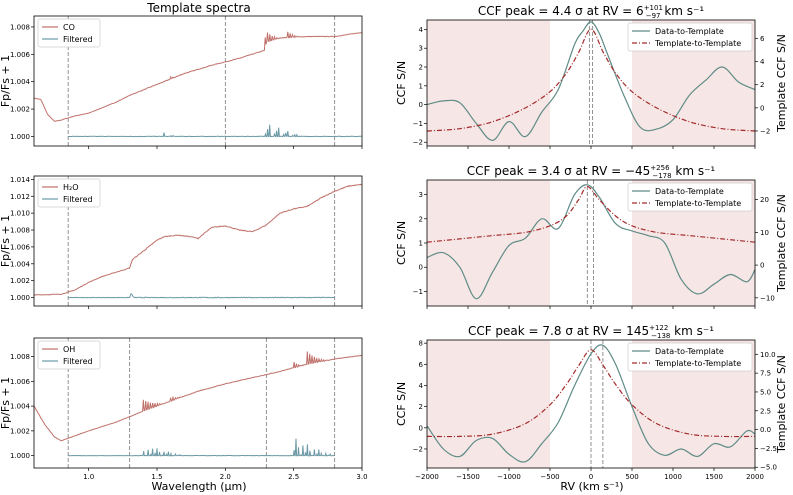  Describe the element at coordinates (421, 30) in the screenshot. I see `y-tick-label-6: 4` at that location.